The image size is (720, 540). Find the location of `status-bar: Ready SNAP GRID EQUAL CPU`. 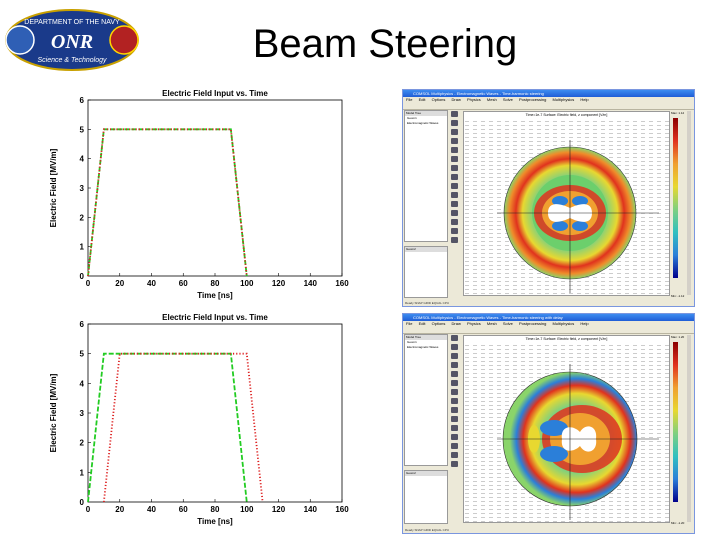

status-bar: Ready SNAP GRID EQUAL CPU is located at coordinates (548, 530).